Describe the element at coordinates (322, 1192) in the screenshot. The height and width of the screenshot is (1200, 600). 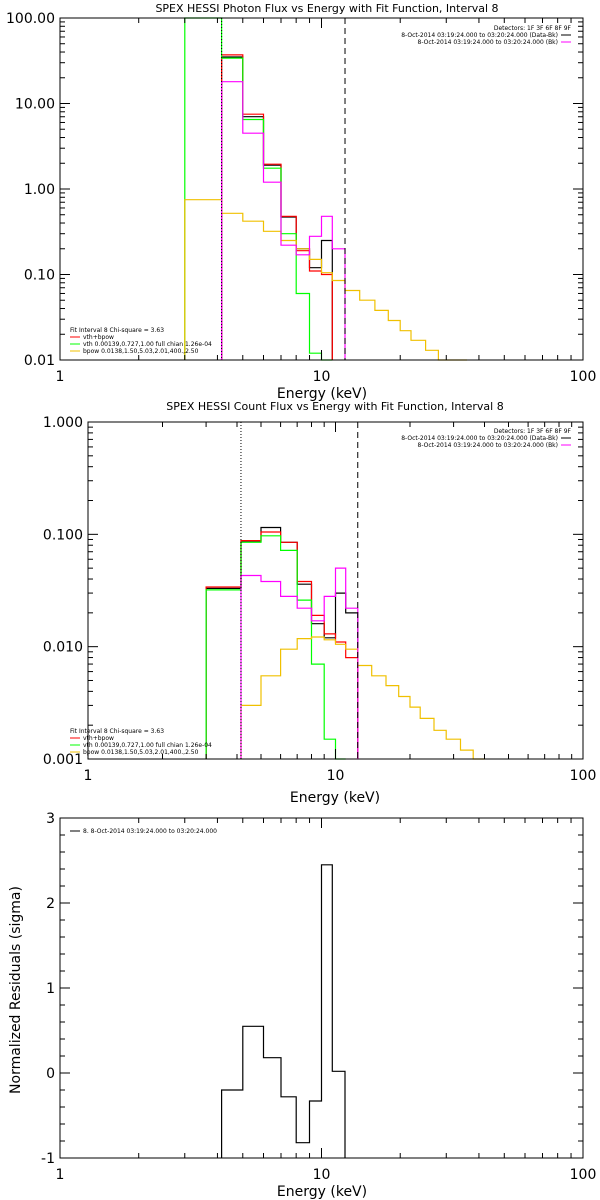
I see `residuals-xlabel: Energy (keV)` at that location.